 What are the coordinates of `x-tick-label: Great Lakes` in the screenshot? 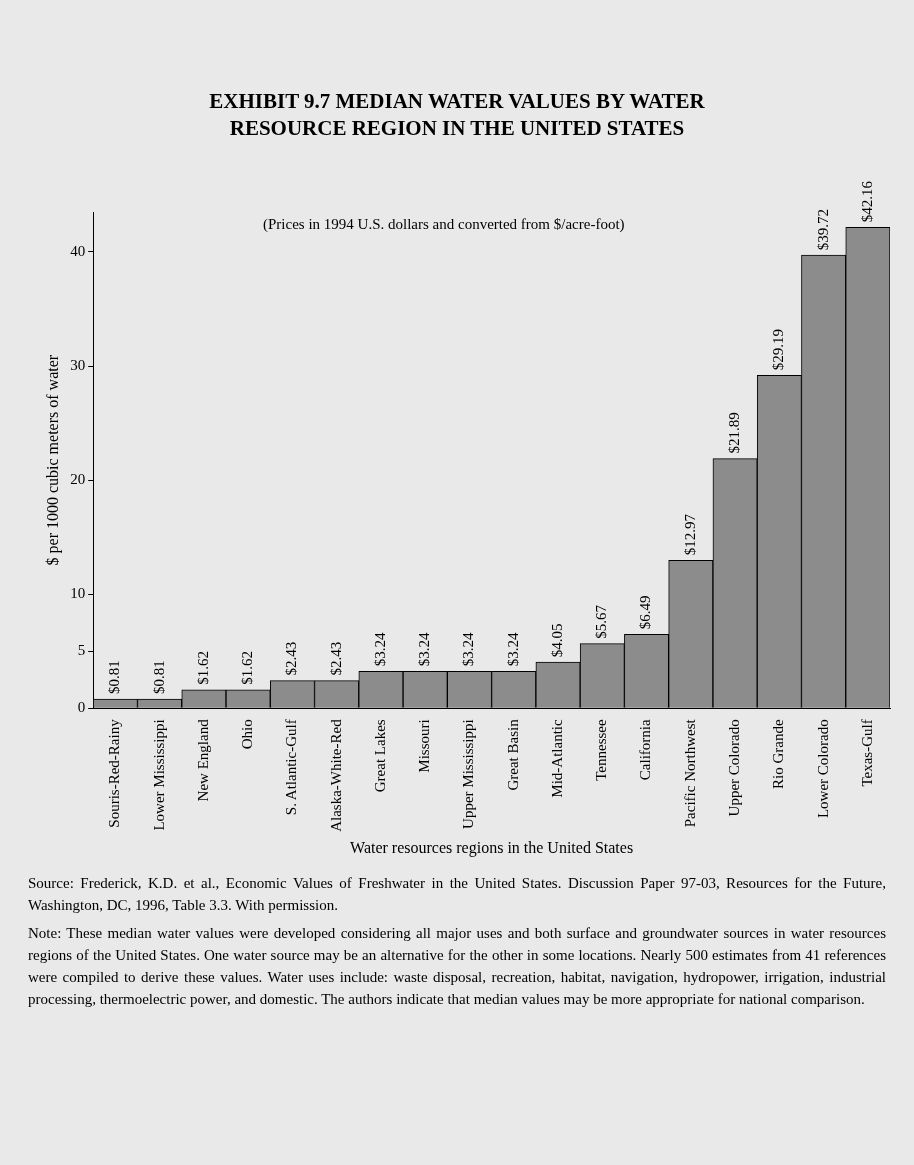 It's located at (379, 756).